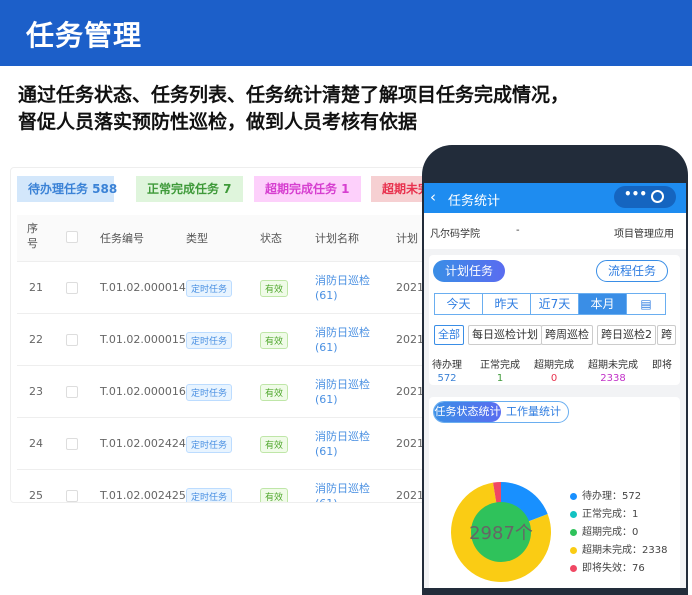 The image size is (692, 595). Describe the element at coordinates (500, 365) in the screenshot. I see `summary-label: 正常完成` at that location.